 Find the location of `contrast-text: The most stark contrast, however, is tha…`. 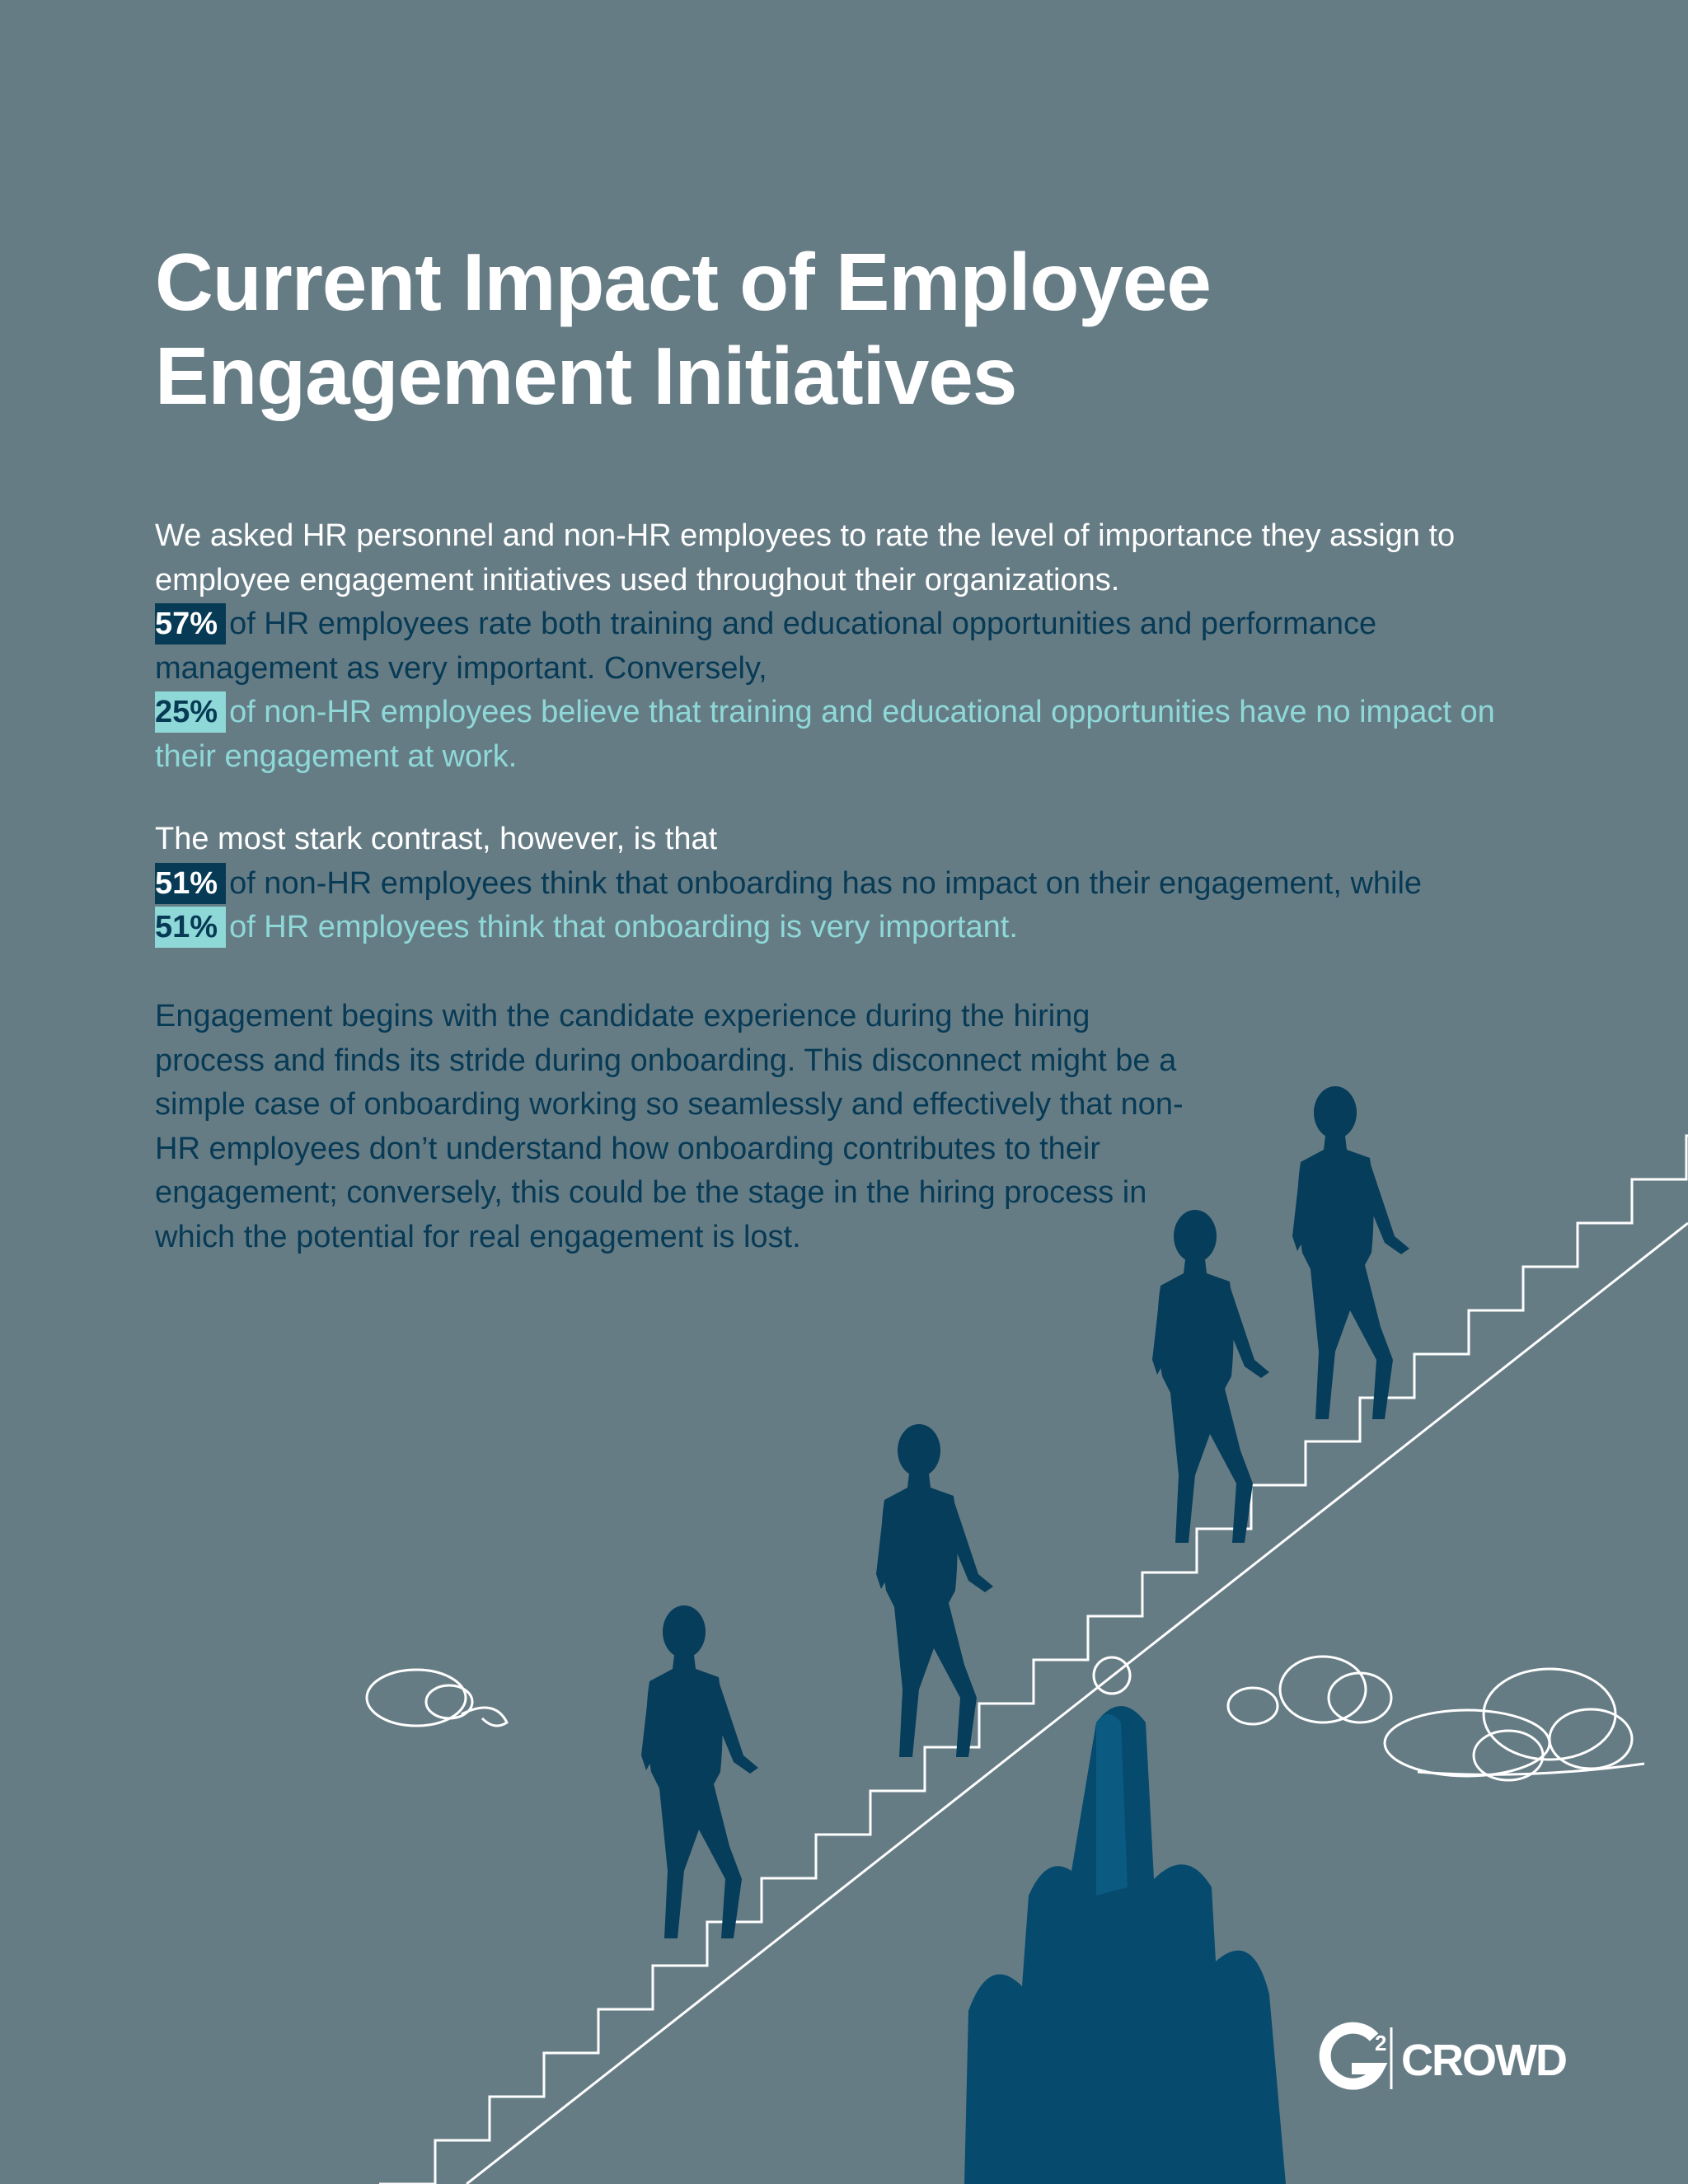

contrast-text: The most stark contrast, however, is tha… is located at coordinates (436, 839).